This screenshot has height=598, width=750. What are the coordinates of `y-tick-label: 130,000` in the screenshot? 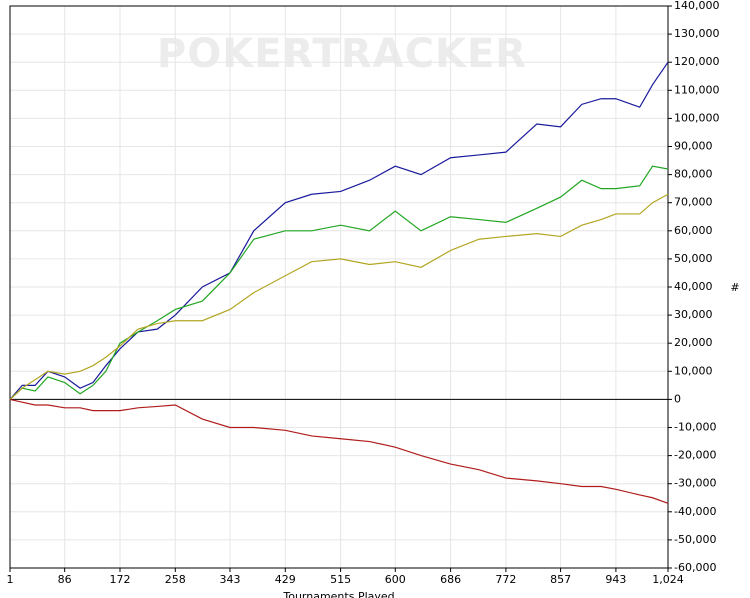 It's located at (697, 33).